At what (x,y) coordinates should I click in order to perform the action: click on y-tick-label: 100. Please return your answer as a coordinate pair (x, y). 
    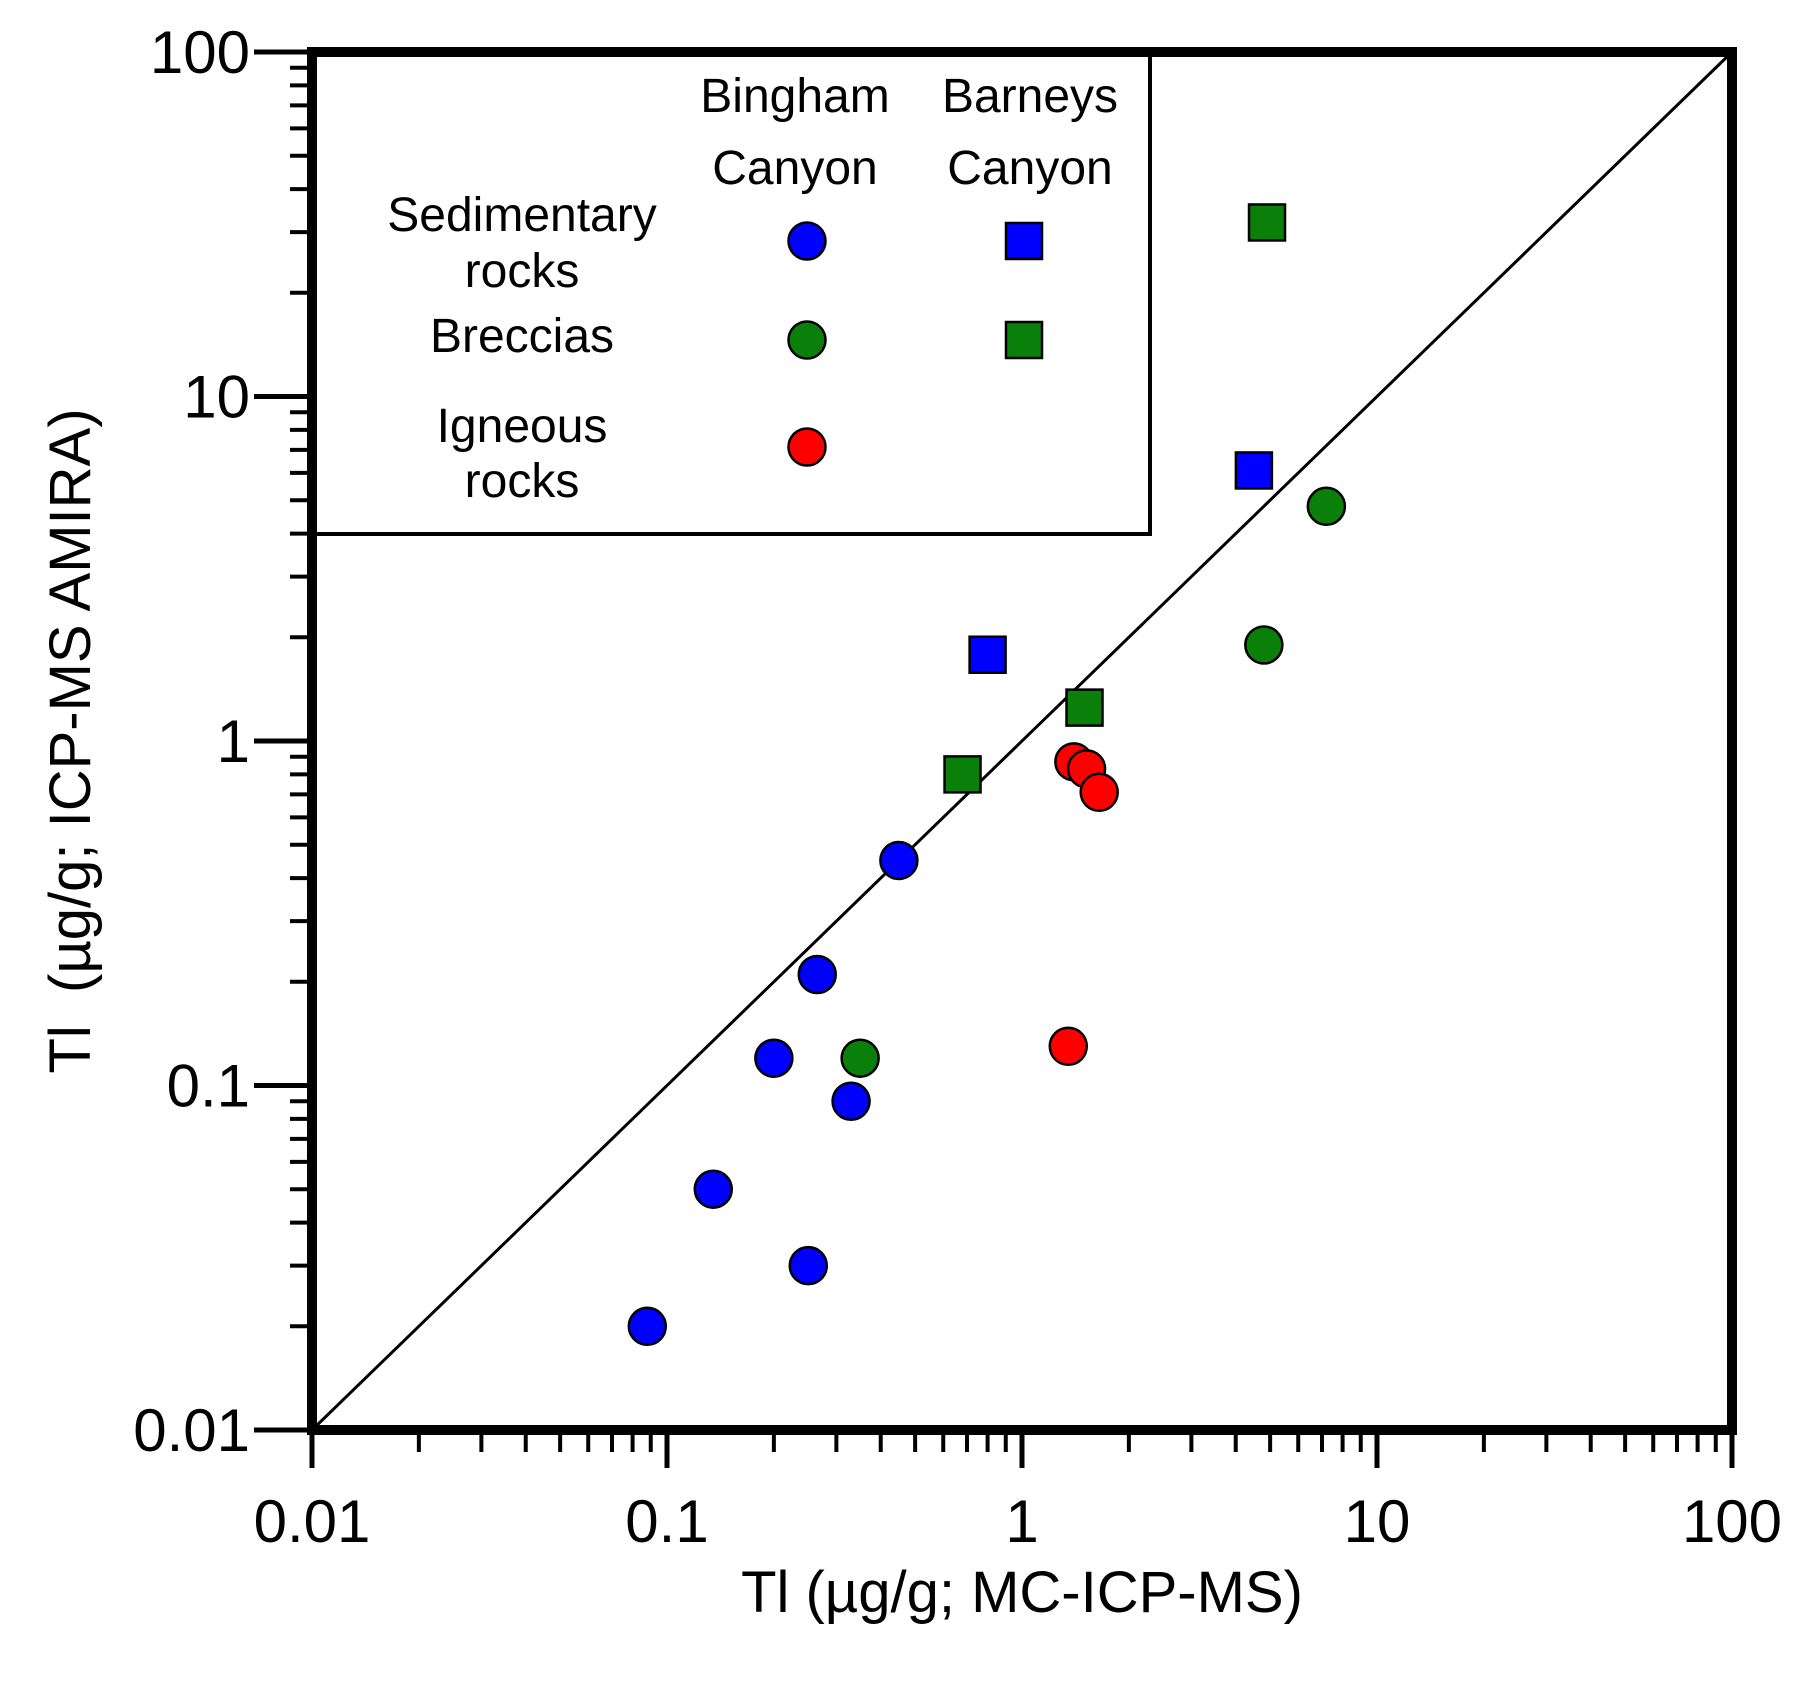
    Looking at the image, I should click on (200, 52).